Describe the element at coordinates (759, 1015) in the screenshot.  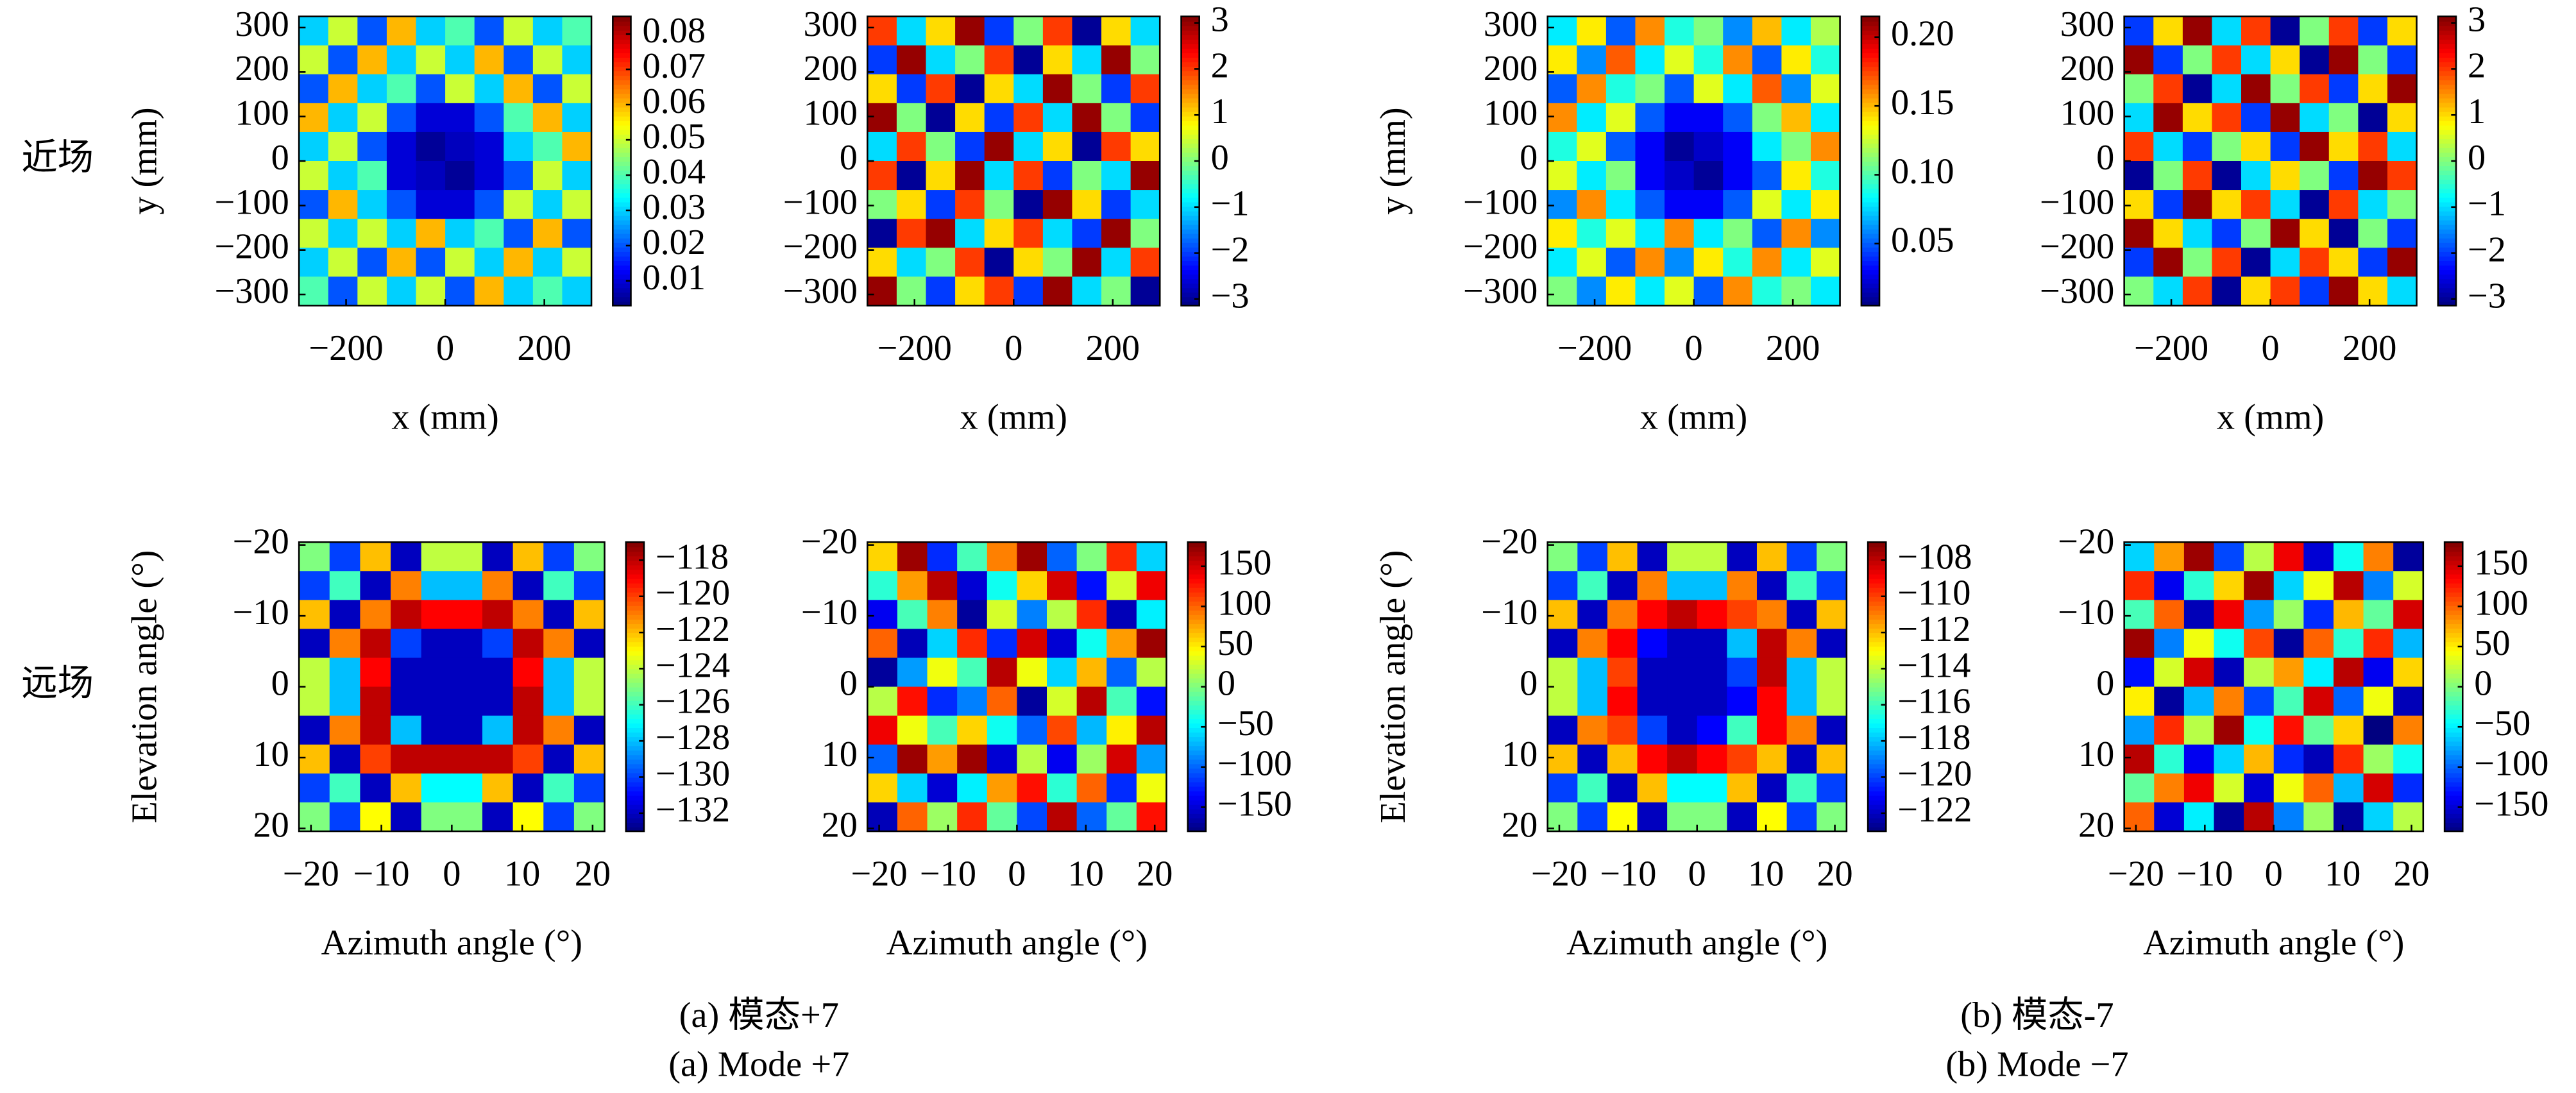
I see `caption: (a) 模态+7` at that location.